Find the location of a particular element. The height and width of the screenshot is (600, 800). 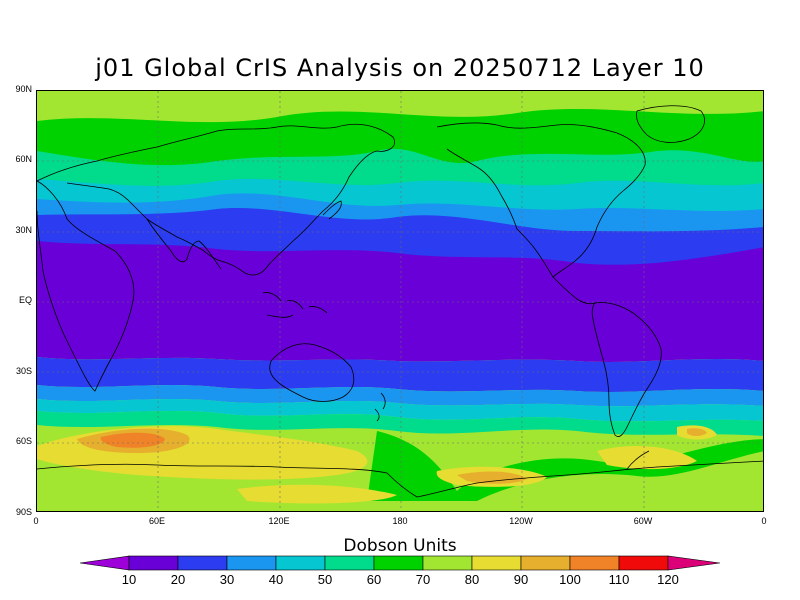

colorbar is located at coordinates (400, 563).